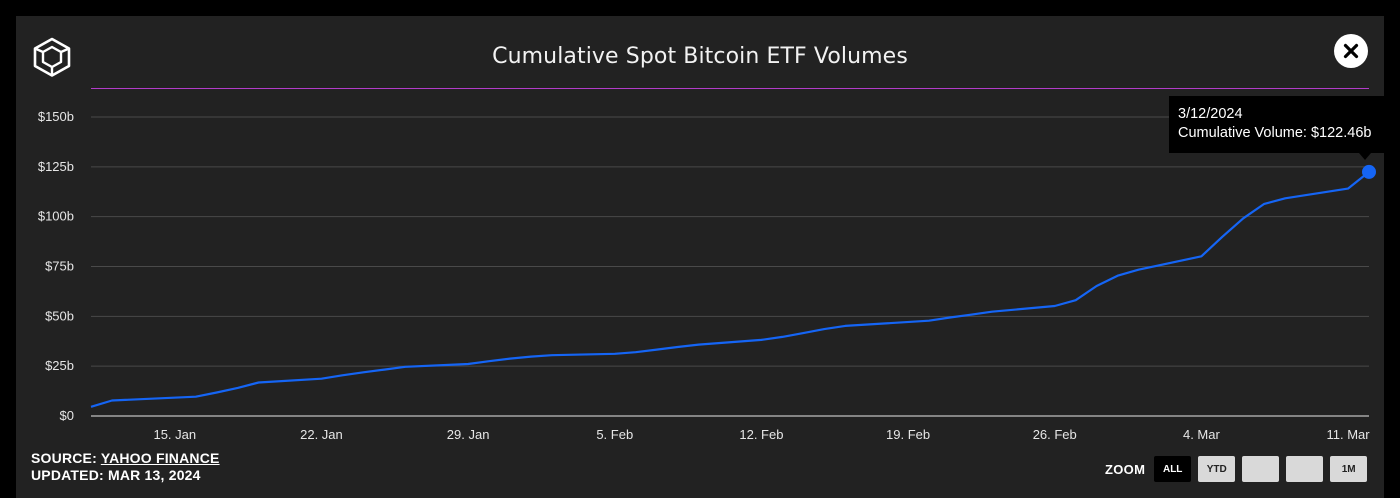  I want to click on zoom-all-button: ALL, so click(1173, 469).